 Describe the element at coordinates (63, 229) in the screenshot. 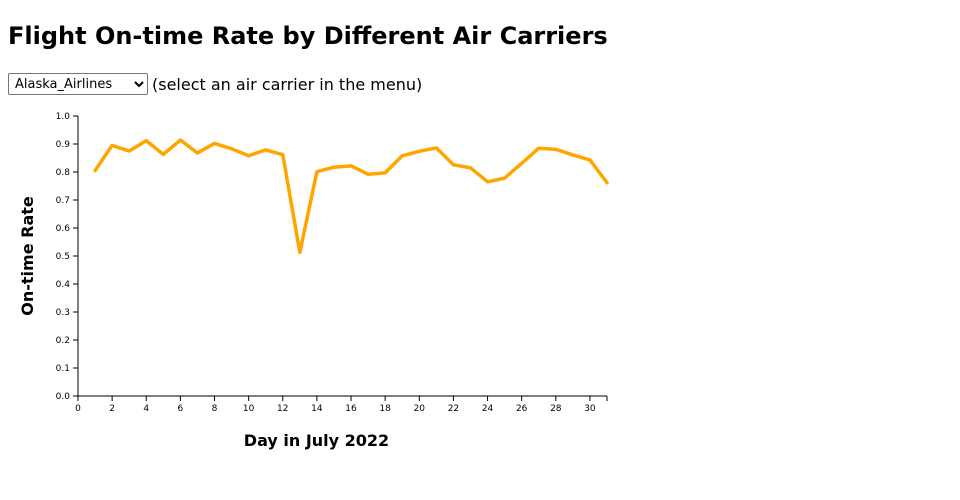

I see `y-tick-label: 0.6` at that location.